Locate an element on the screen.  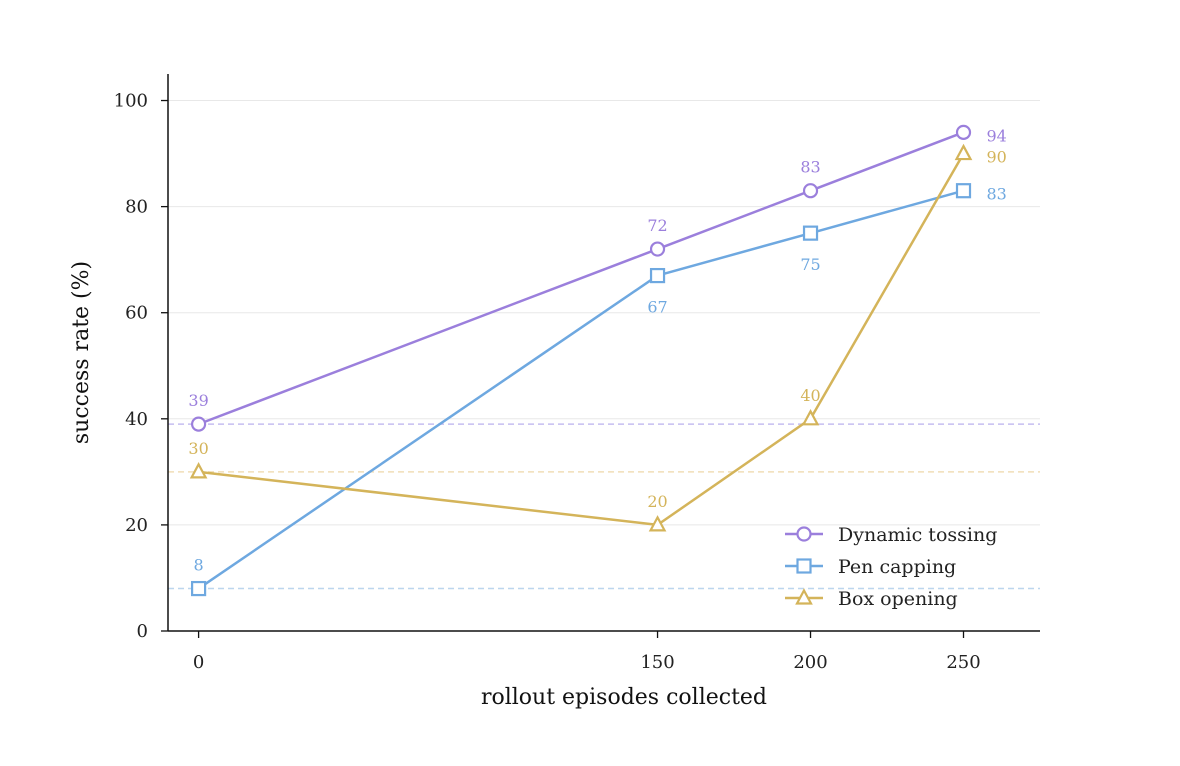
x-axis-title: rollout episodes collected is located at coordinates (624, 697).